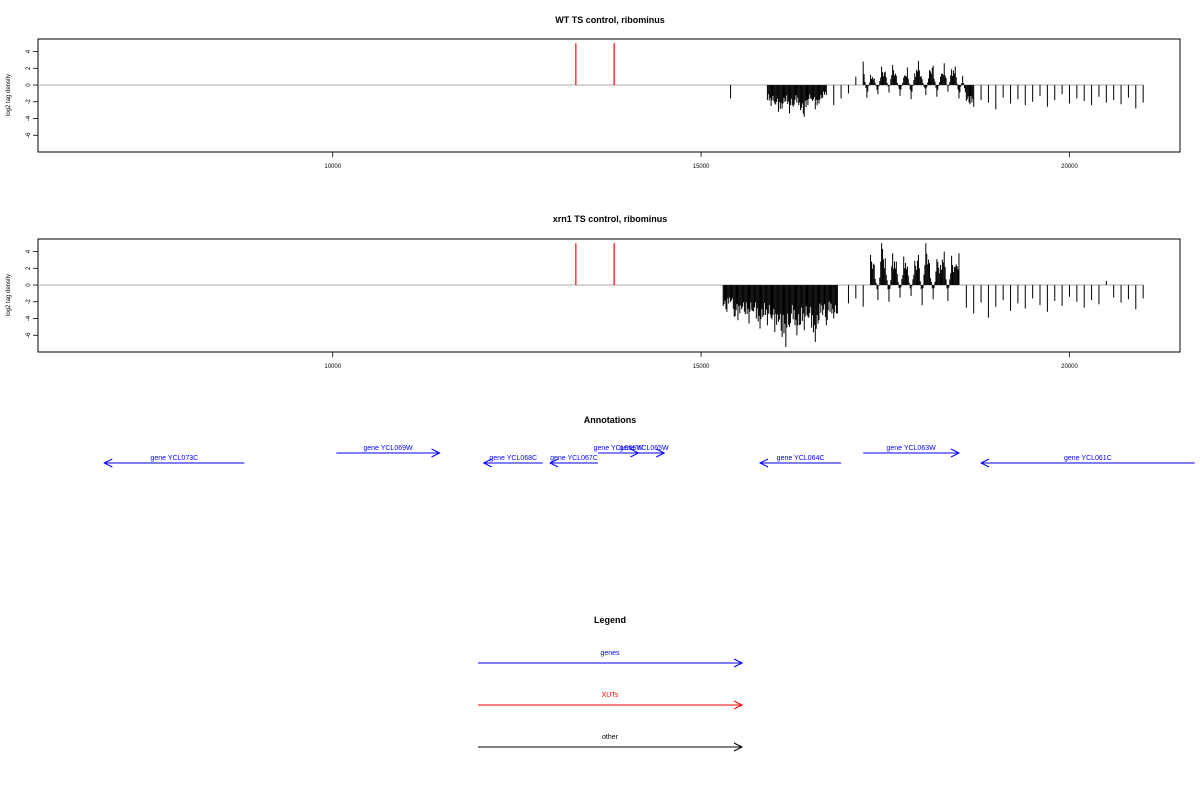  What do you see at coordinates (644, 448) in the screenshot?
I see `gene-label: gene YCL065W` at bounding box center [644, 448].